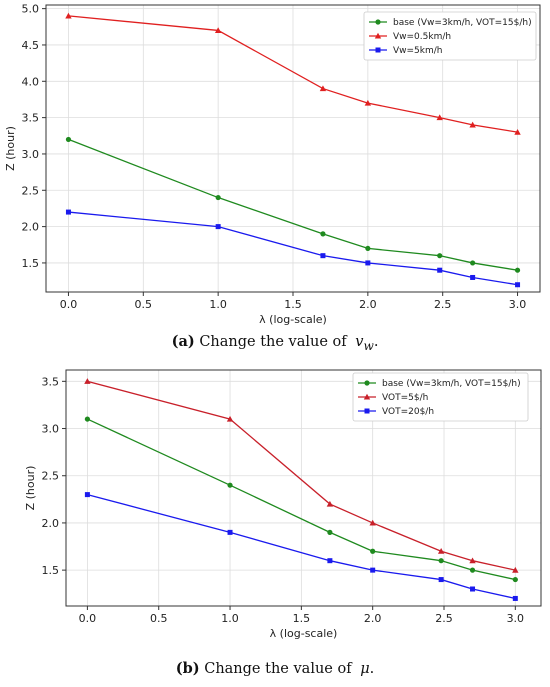  What do you see at coordinates (31, 118) in the screenshot?
I see `chart-a-ytick-label-4: 3.5` at bounding box center [31, 118].